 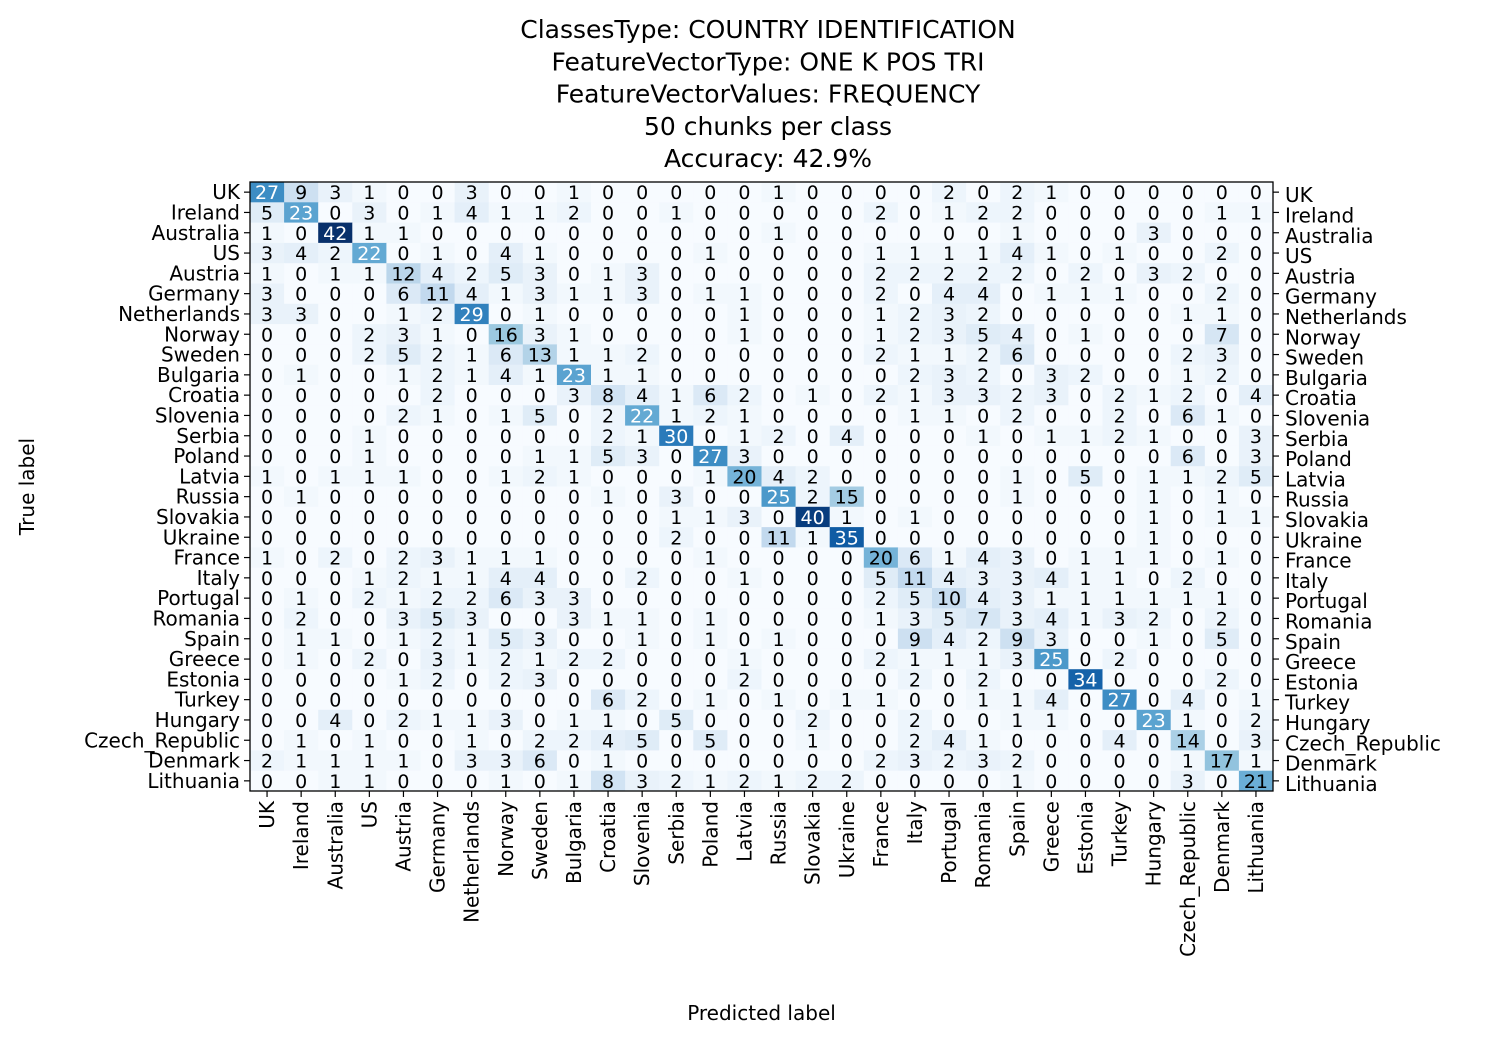 What do you see at coordinates (540, 599) in the screenshot?
I see `cell-value: 3` at bounding box center [540, 599].